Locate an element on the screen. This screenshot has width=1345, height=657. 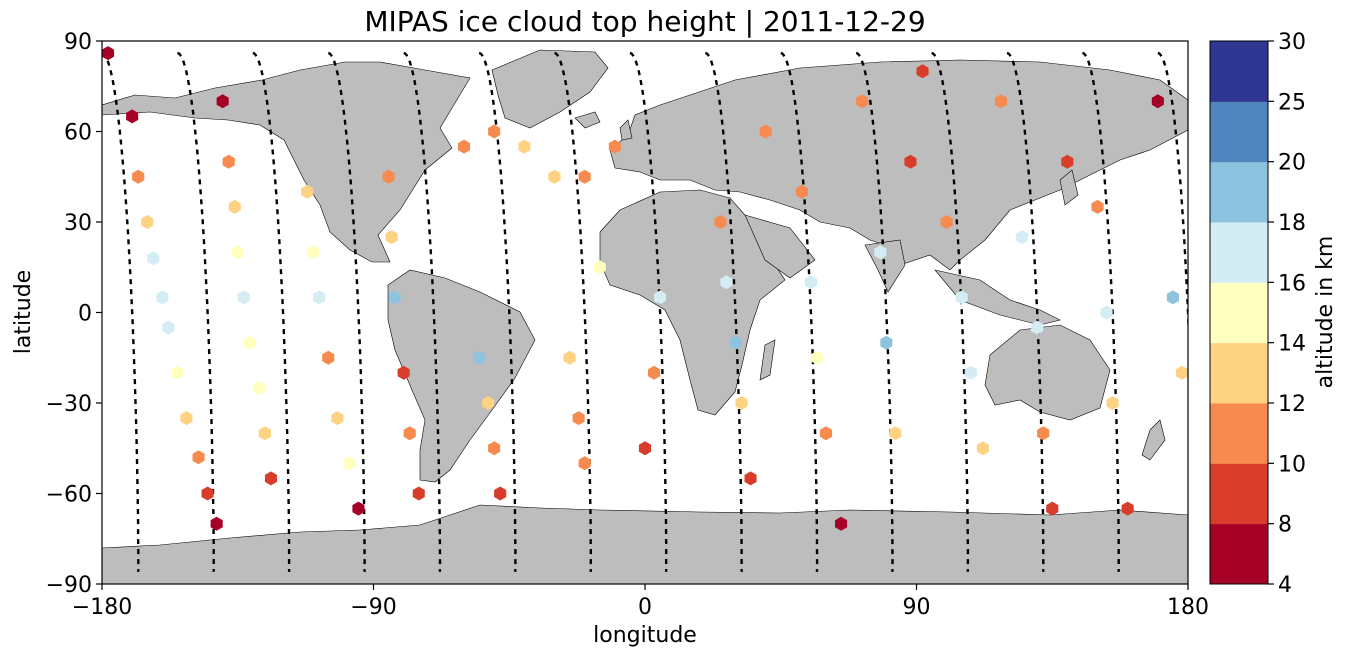
colorbar-ticks: 4 8 10 12 14 16 18 20 25 30 is located at coordinates (1287, 314).